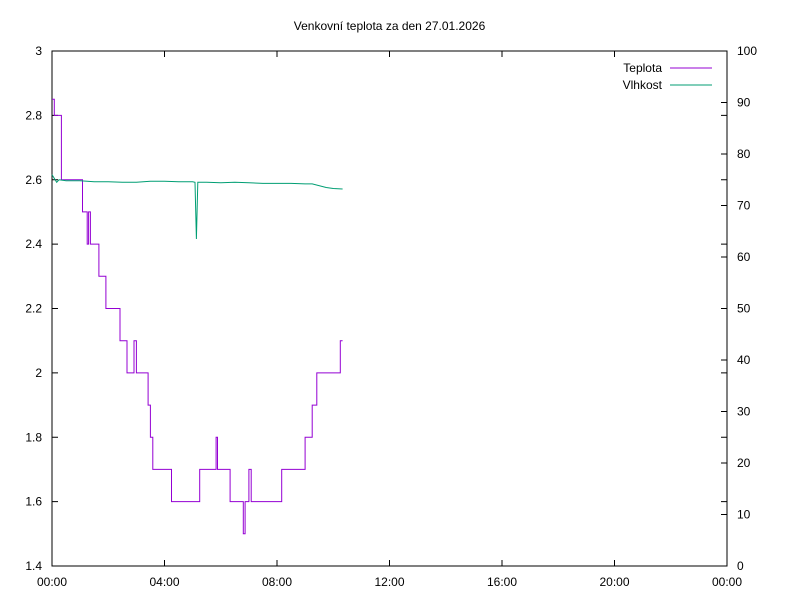  What do you see at coordinates (33, 244) in the screenshot?
I see `y-tick-label: 2.4` at bounding box center [33, 244].